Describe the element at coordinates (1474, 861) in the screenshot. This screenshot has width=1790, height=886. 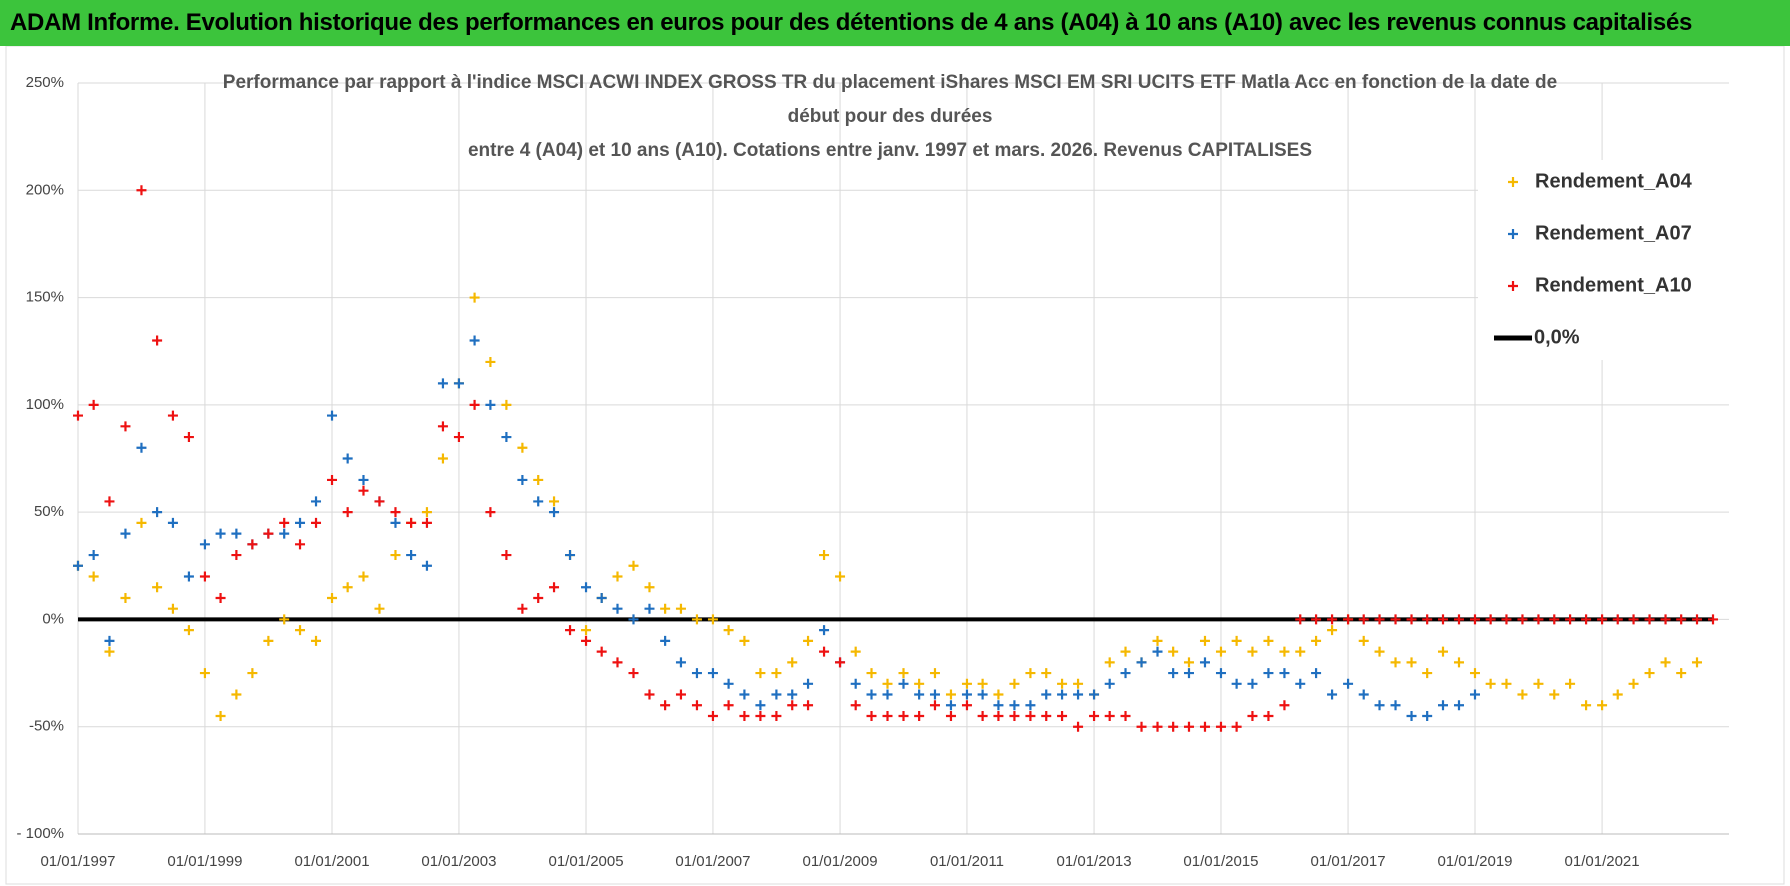
I see `x-tick-label: 01/01/2019` at that location.